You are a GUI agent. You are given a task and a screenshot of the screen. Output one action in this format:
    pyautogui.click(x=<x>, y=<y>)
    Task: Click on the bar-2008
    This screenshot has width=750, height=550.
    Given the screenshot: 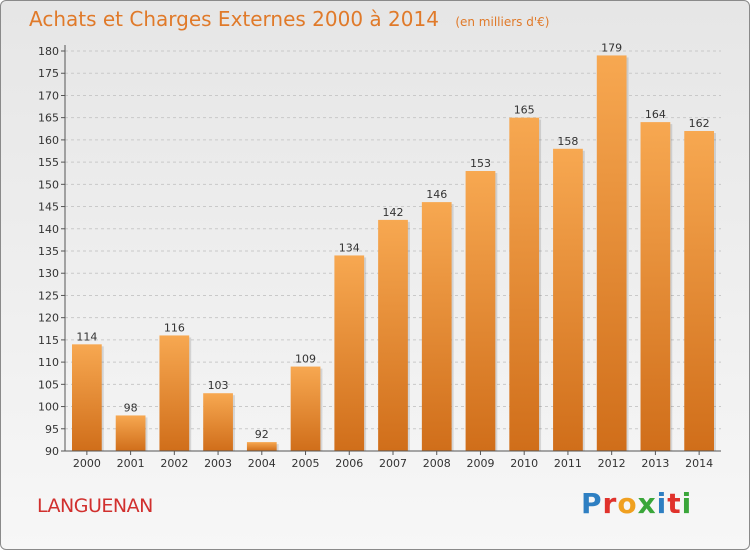 What is the action you would take?
    pyautogui.click(x=436, y=326)
    